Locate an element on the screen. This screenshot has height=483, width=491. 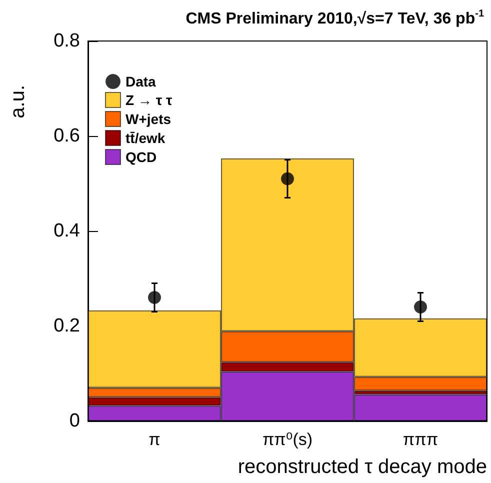
legend-label: Data is located at coordinates (141, 82).